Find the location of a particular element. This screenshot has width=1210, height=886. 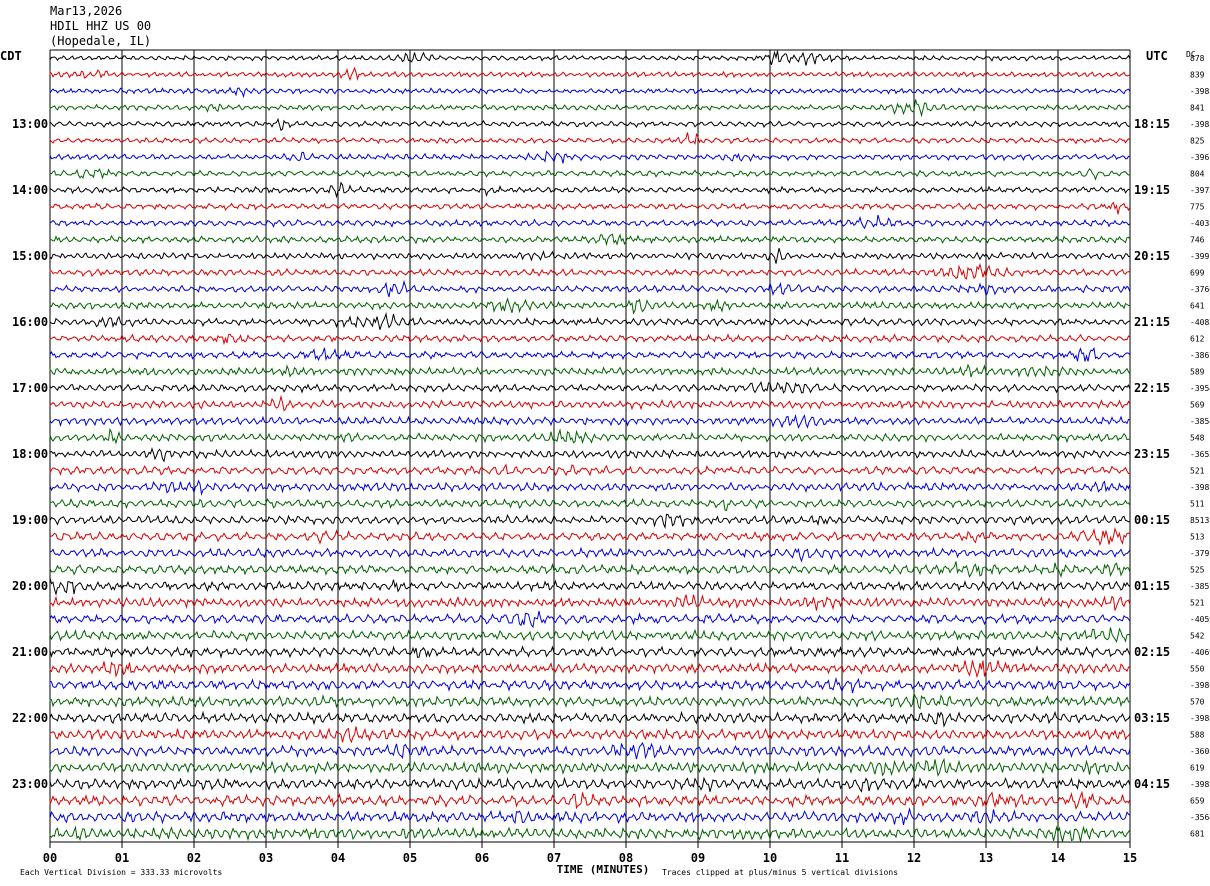

dc-offset-47: -35644 is located at coordinates (1200, 817).